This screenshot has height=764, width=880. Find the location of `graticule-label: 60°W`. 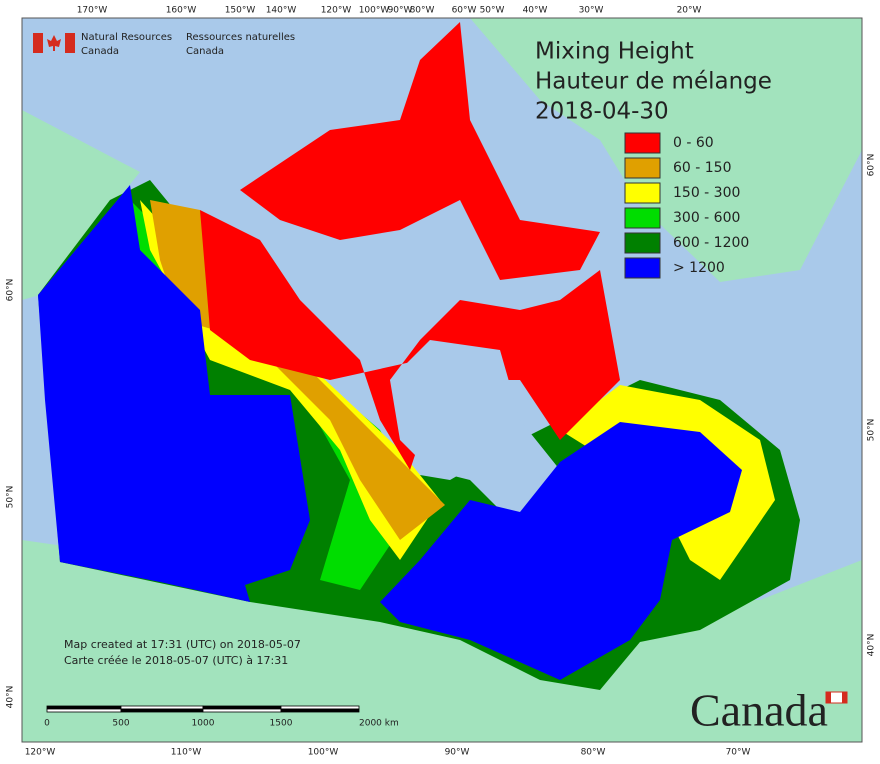

graticule-label: 60°W is located at coordinates (464, 11).